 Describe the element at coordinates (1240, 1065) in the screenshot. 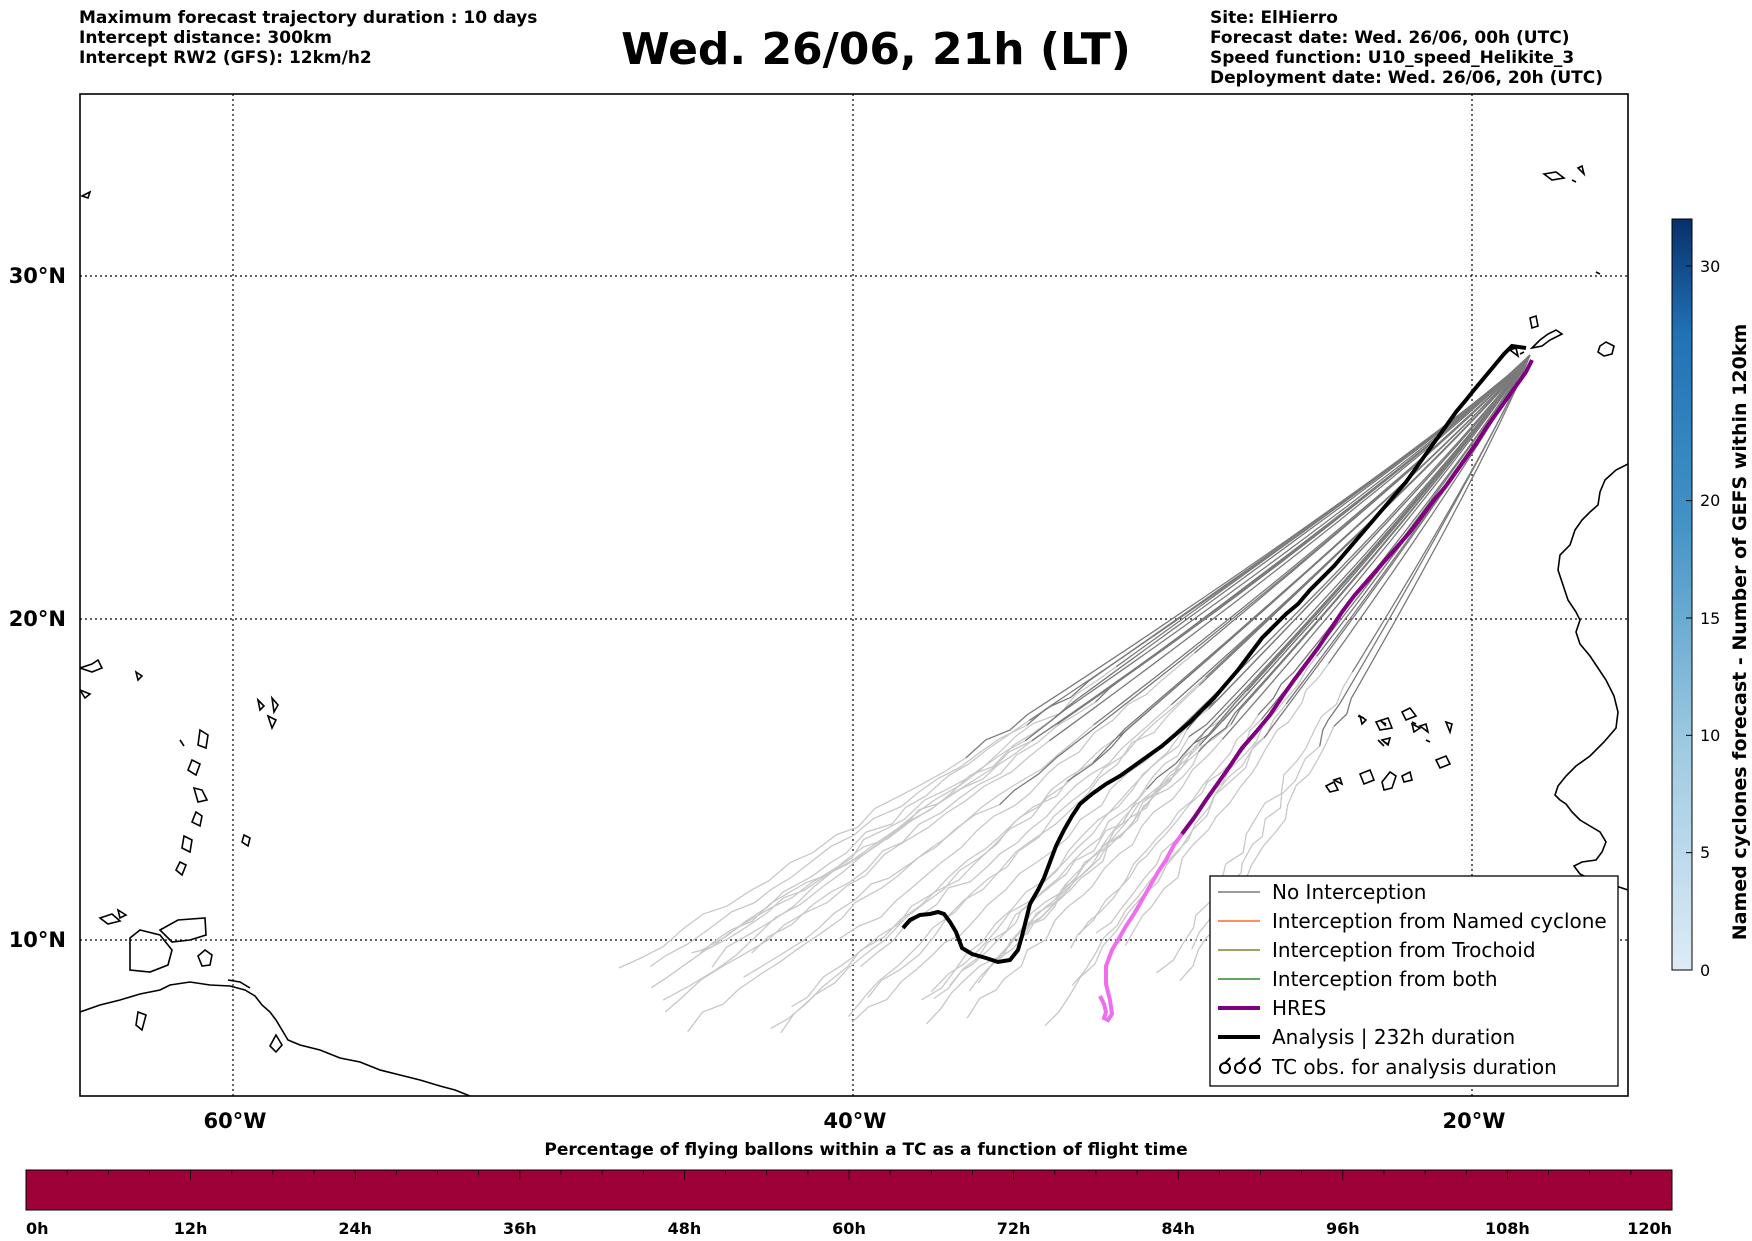

I see `legend-tc-obs-cyclone-symbol-icon` at that location.